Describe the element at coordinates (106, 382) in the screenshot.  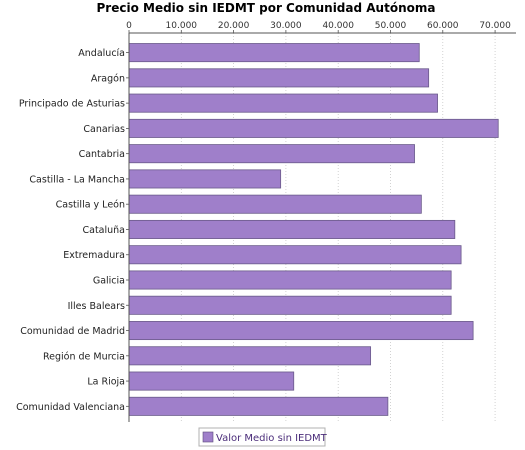
I see `category-label: La Rioja` at that location.